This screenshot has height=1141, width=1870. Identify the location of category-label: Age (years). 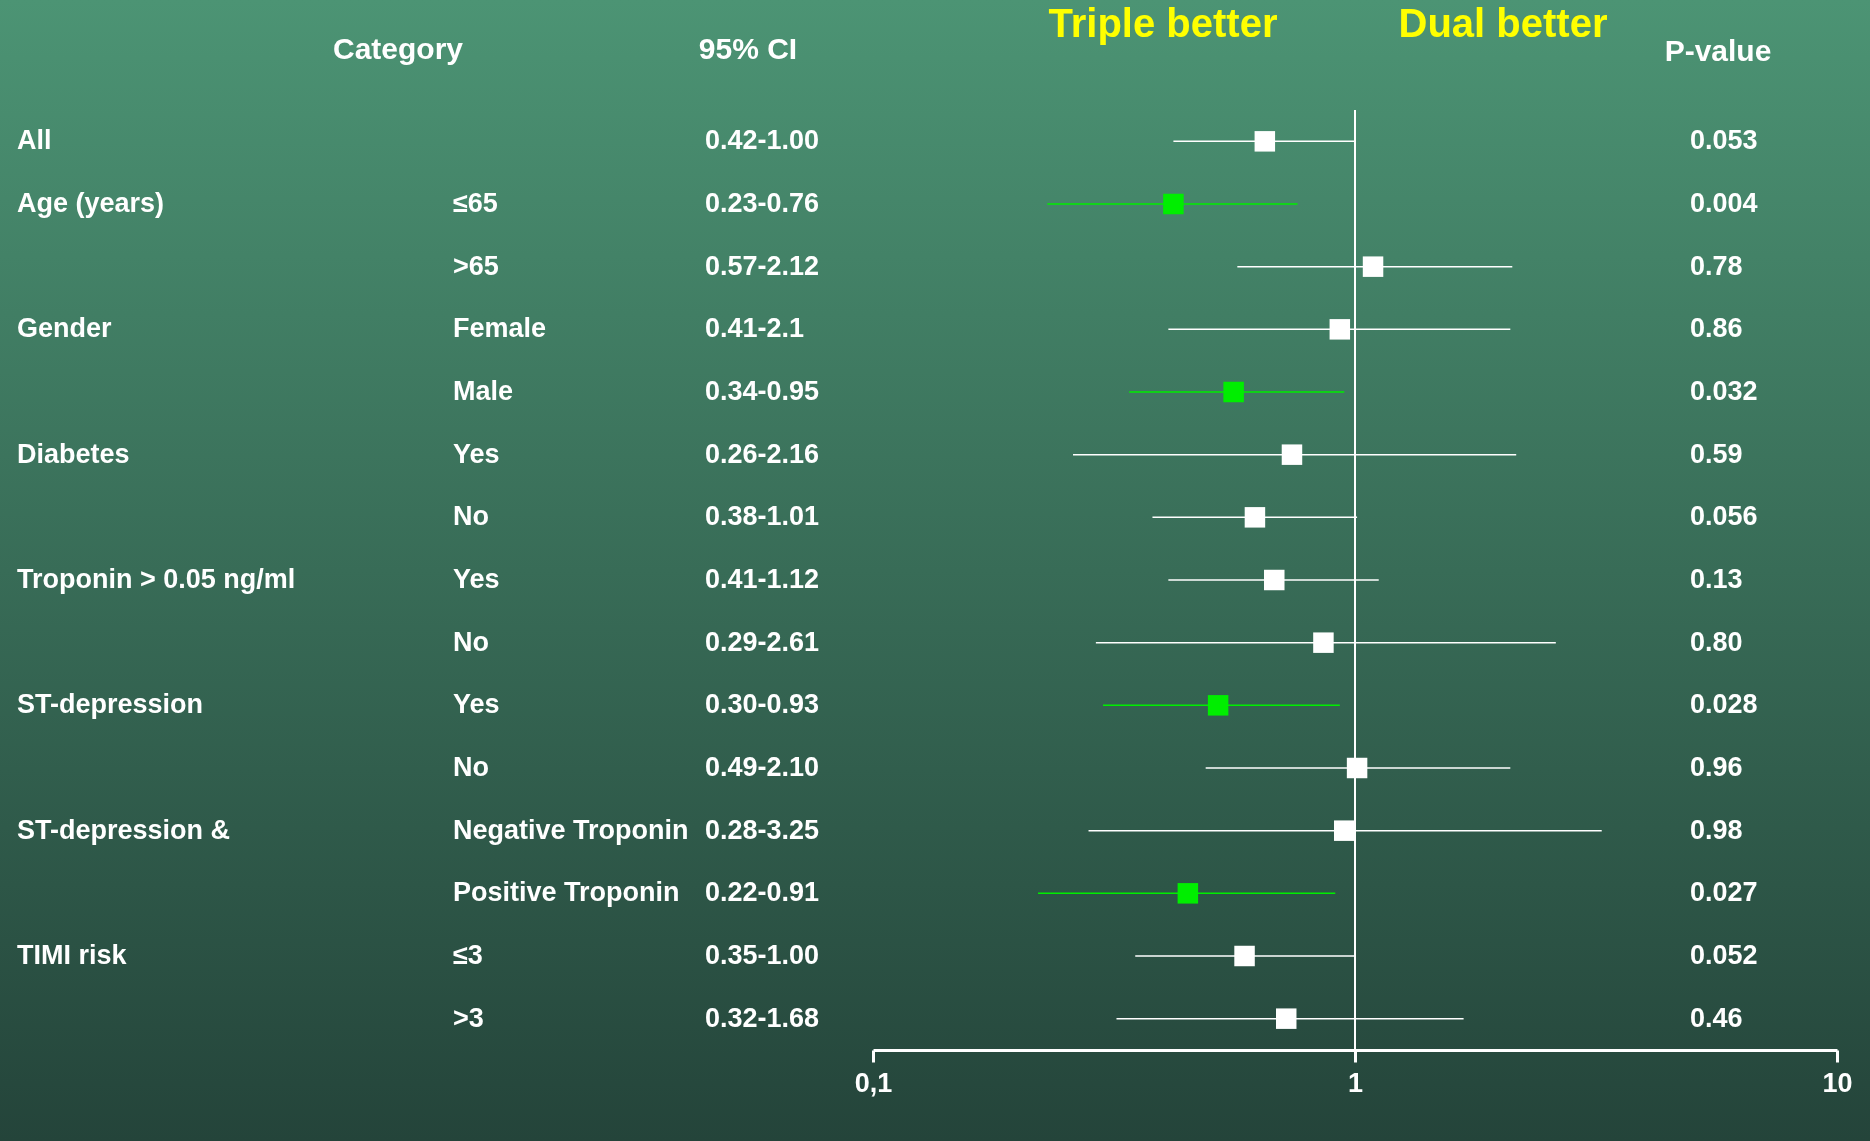
(91, 203).